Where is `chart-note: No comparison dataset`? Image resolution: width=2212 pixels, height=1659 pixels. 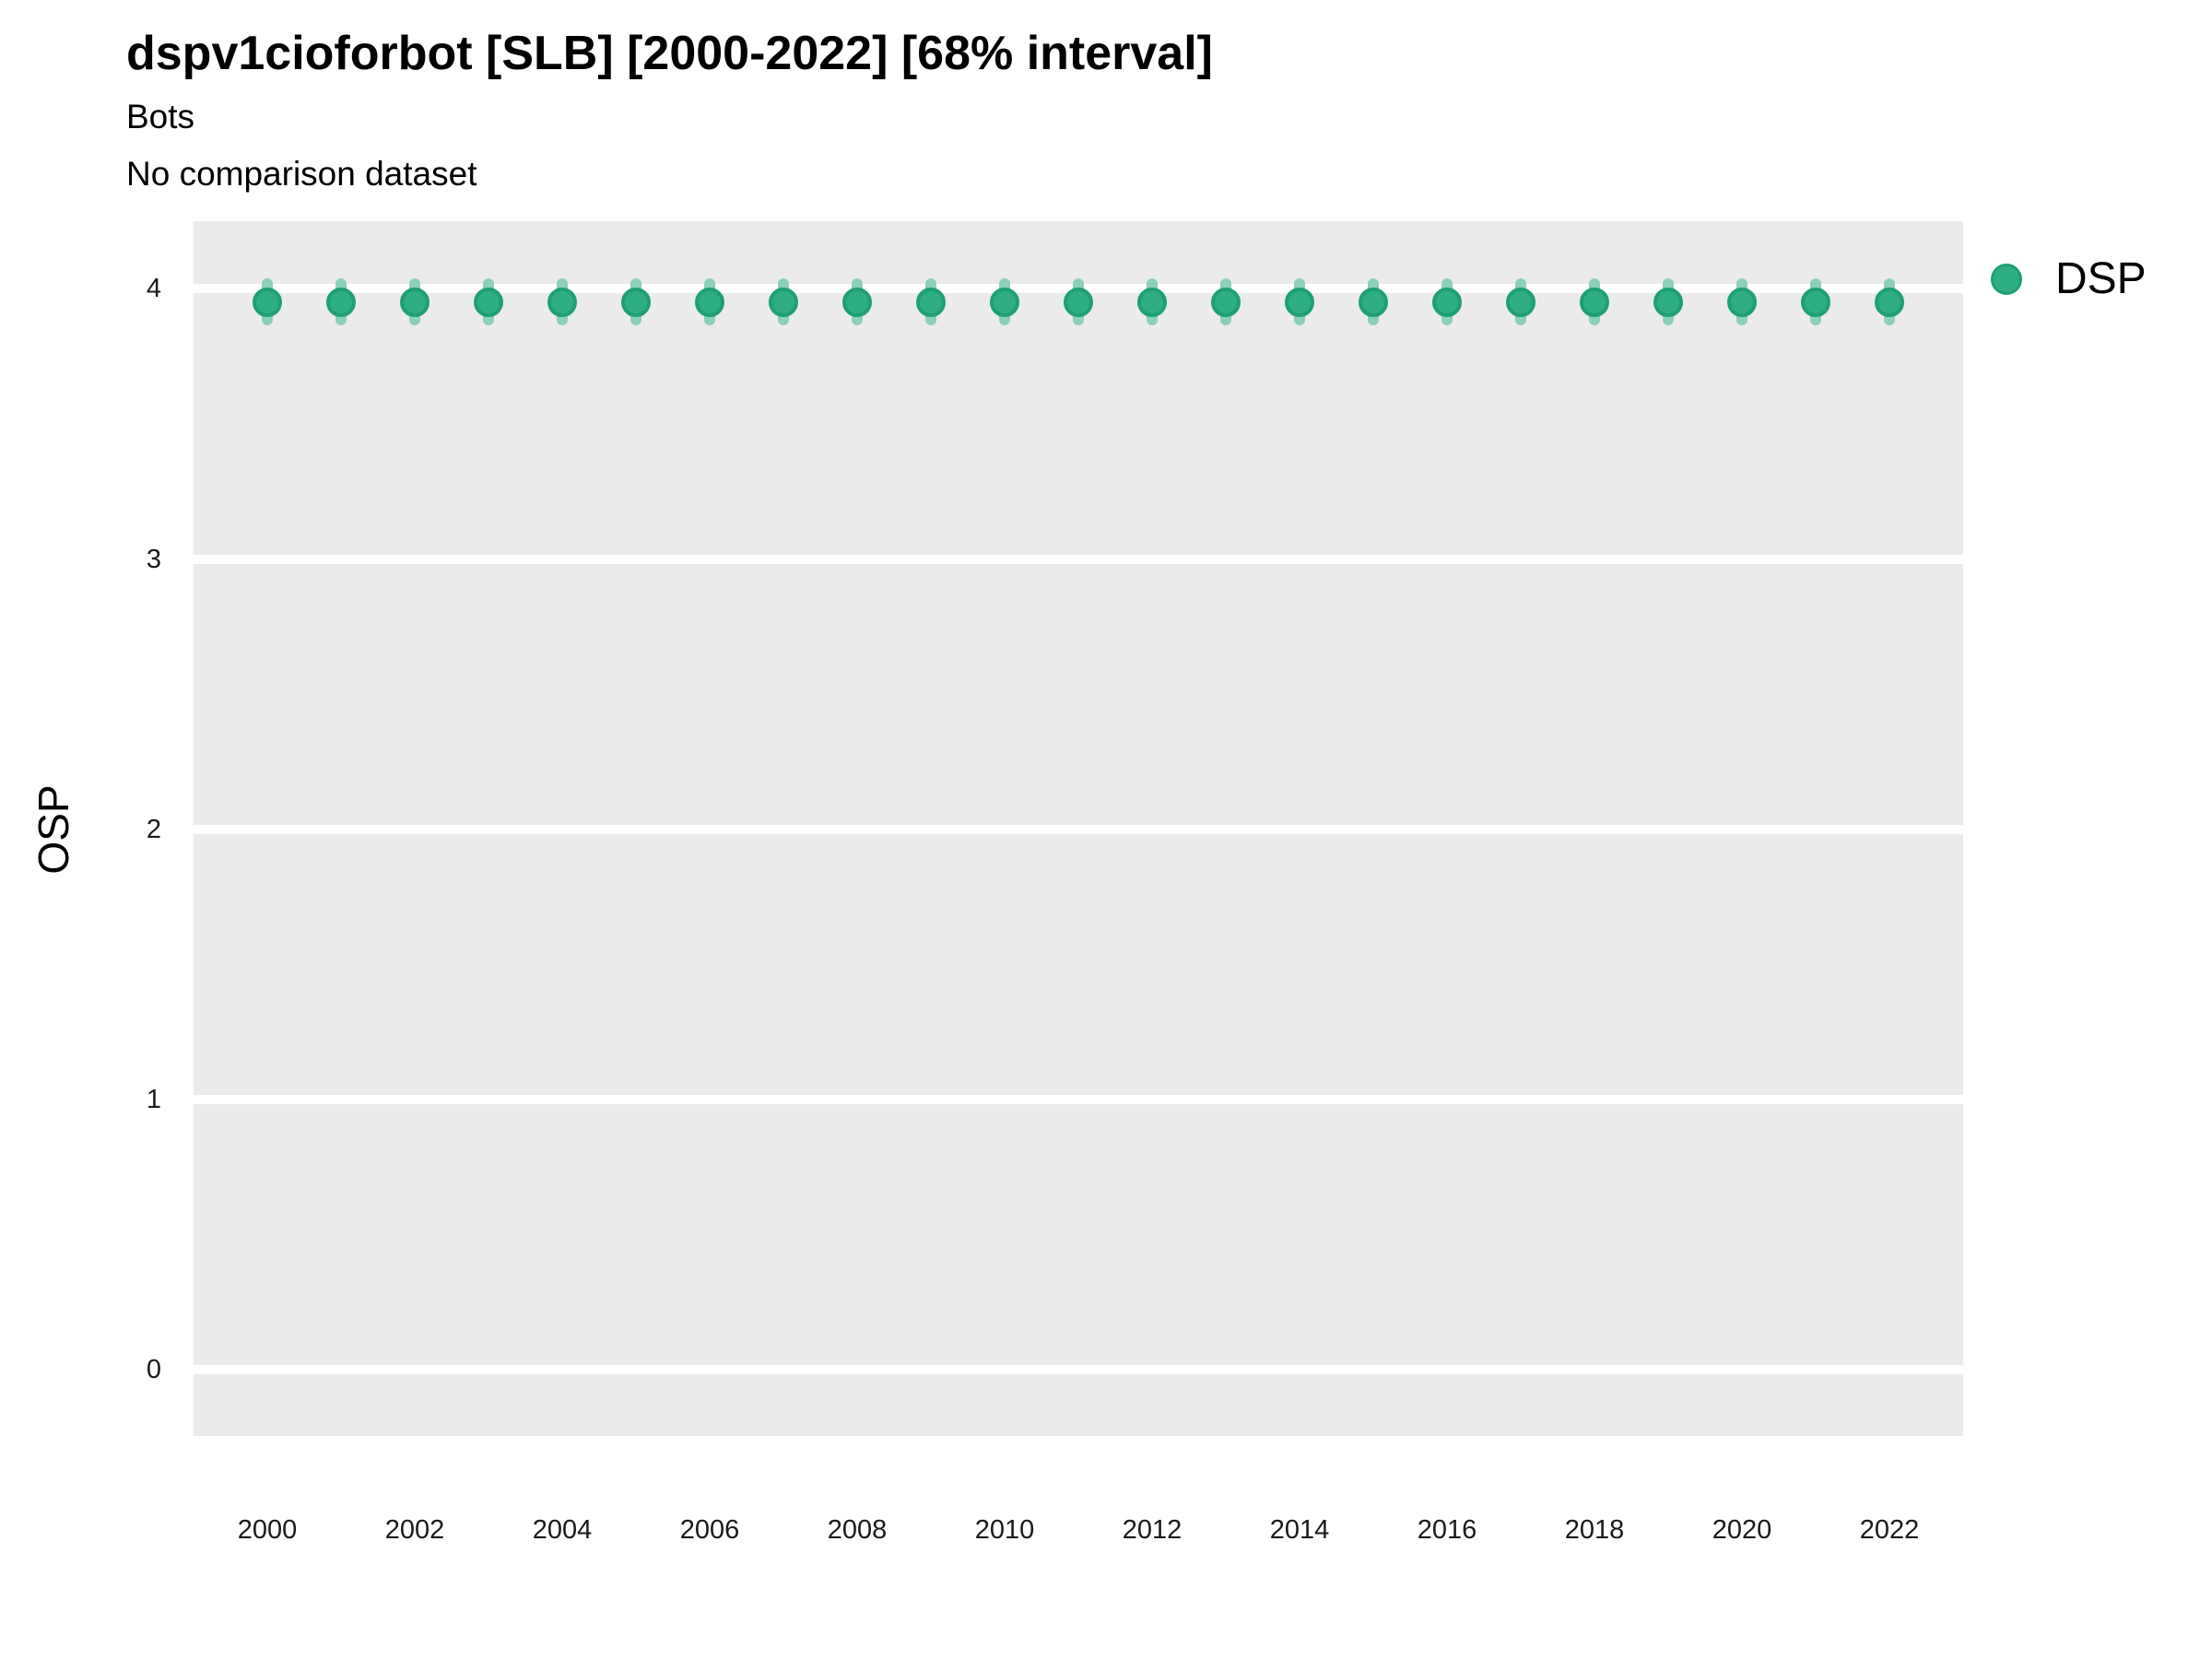
chart-note: No comparison dataset is located at coordinates (301, 174).